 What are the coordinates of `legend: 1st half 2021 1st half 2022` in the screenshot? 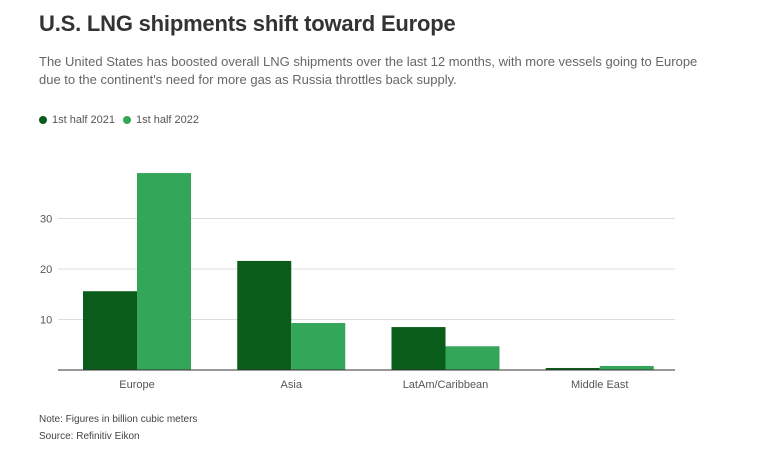 It's located at (123, 120).